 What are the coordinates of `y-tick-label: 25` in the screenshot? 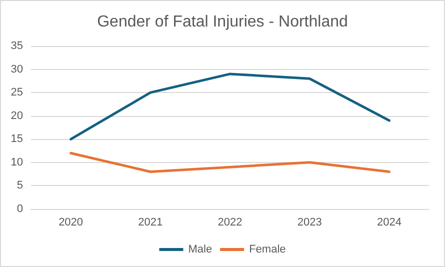 It's located at (16, 92).